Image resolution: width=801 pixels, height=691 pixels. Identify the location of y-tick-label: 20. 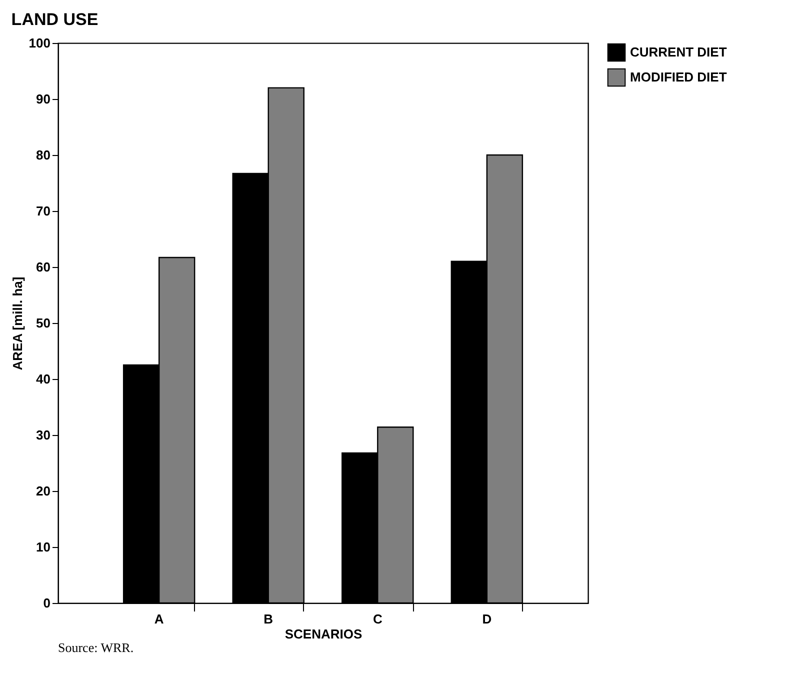
(43, 491).